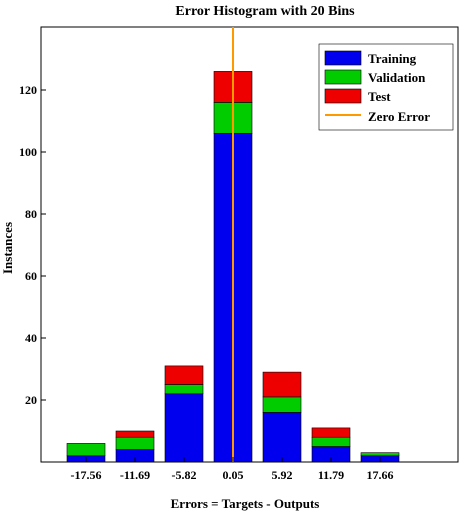 This screenshot has width=474, height=515. What do you see at coordinates (31, 276) in the screenshot?
I see `y-tick-label: 60` at bounding box center [31, 276].